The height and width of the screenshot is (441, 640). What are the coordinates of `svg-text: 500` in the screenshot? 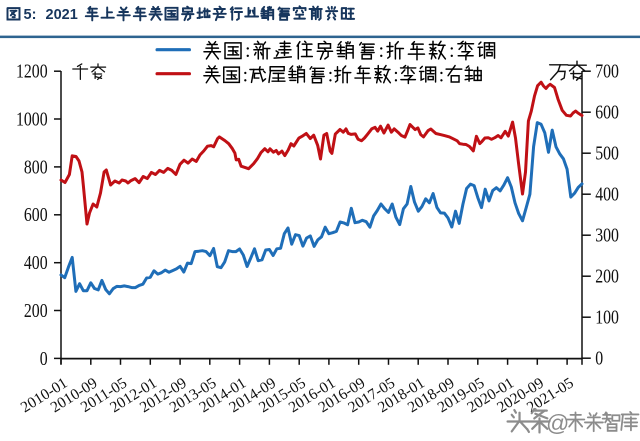 It's located at (607, 154).